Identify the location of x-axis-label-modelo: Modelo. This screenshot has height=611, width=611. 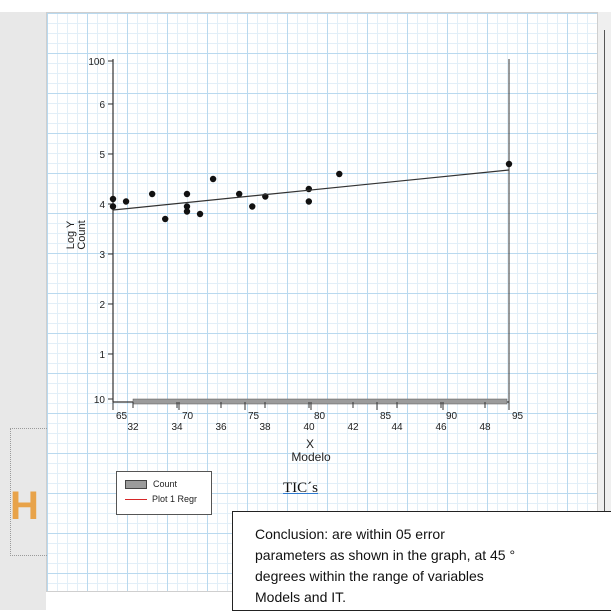
(311, 457).